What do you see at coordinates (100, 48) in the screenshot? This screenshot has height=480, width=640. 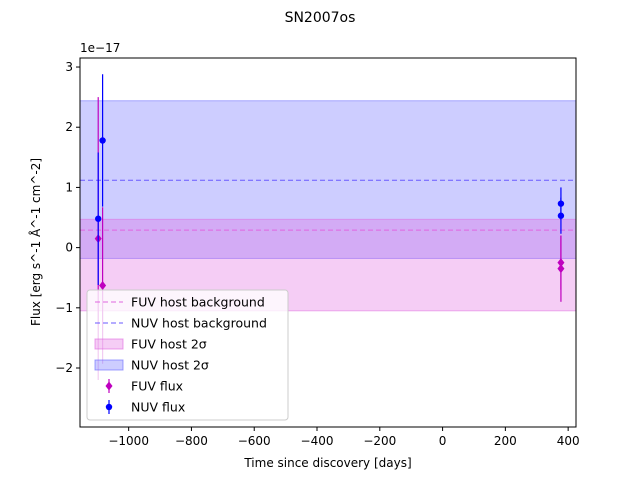 I see `y-offset-label: 1e−17` at bounding box center [100, 48].